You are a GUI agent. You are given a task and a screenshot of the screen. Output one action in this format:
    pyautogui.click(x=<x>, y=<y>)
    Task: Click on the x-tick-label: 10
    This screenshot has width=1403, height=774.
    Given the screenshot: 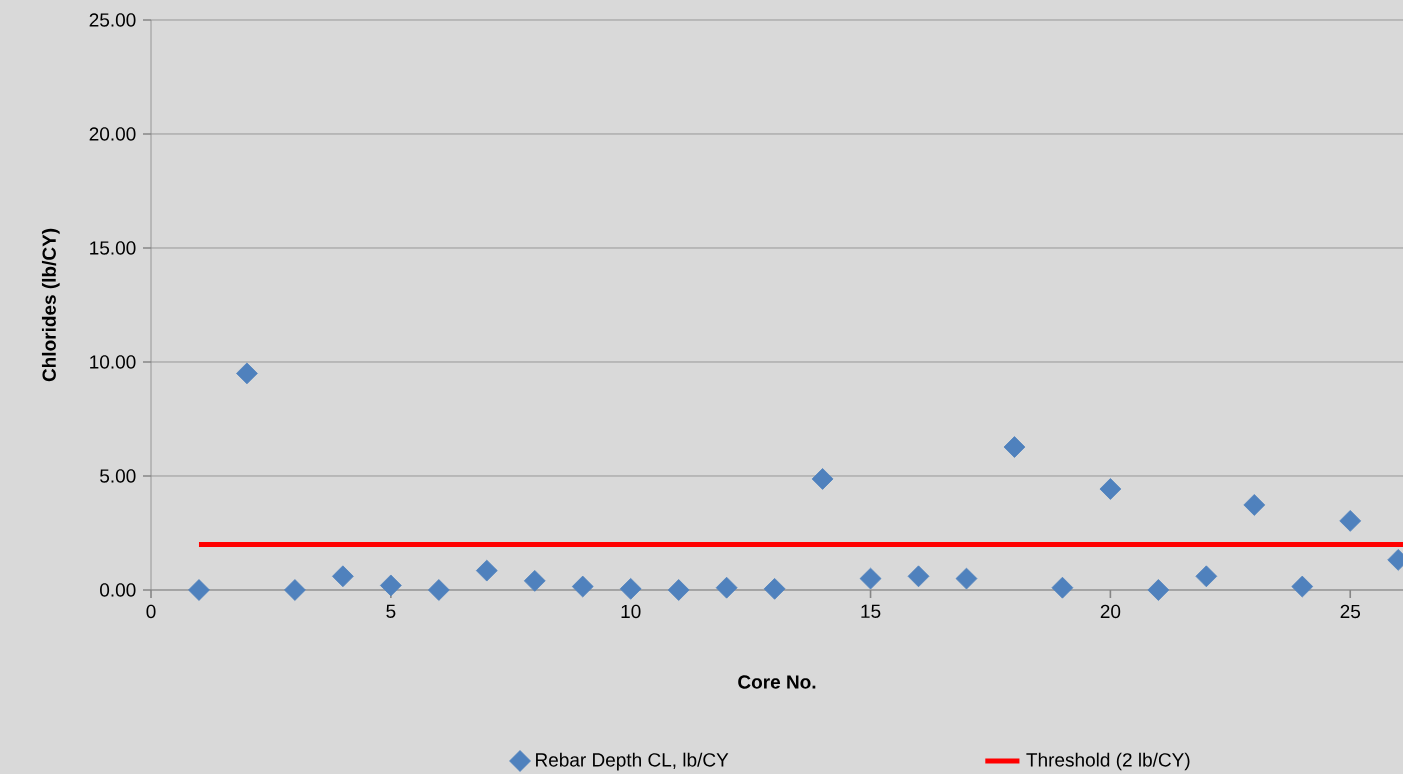 What is the action you would take?
    pyautogui.click(x=631, y=611)
    